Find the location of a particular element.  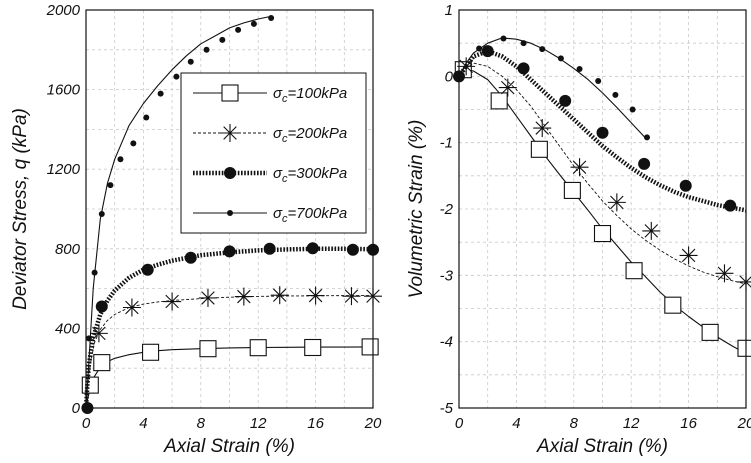

legend: σc=100kPa σc=200kPa σc=300kPa σc=700kPa is located at coordinates (273, 153).